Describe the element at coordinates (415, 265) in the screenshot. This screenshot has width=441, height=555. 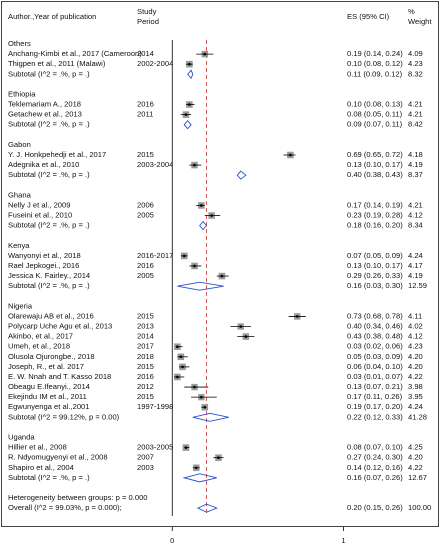
I see `weight: 4.17` at that location.